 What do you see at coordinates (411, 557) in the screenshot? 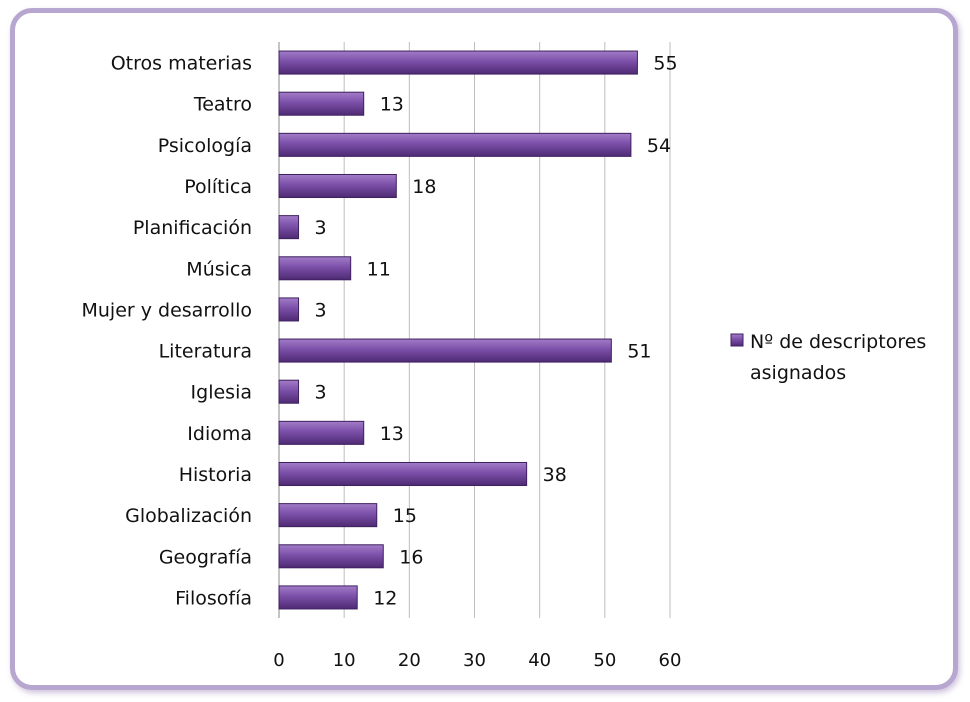
I see `data-label: 16` at bounding box center [411, 557].